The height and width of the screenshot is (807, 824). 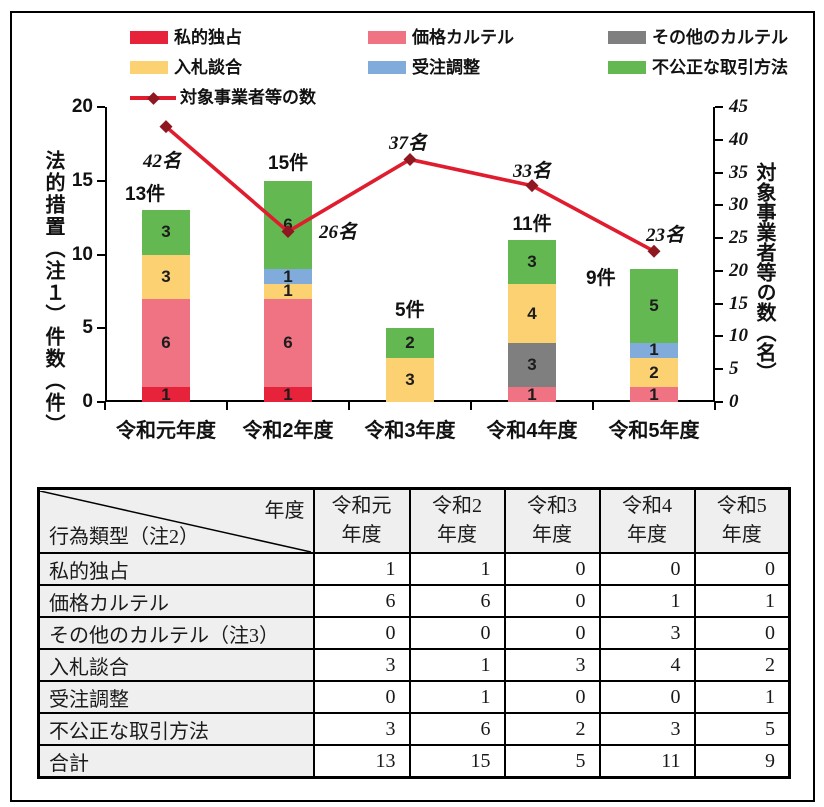 What do you see at coordinates (738, 303) in the screenshot?
I see `right-axis-tick-label: 15` at bounding box center [738, 303].